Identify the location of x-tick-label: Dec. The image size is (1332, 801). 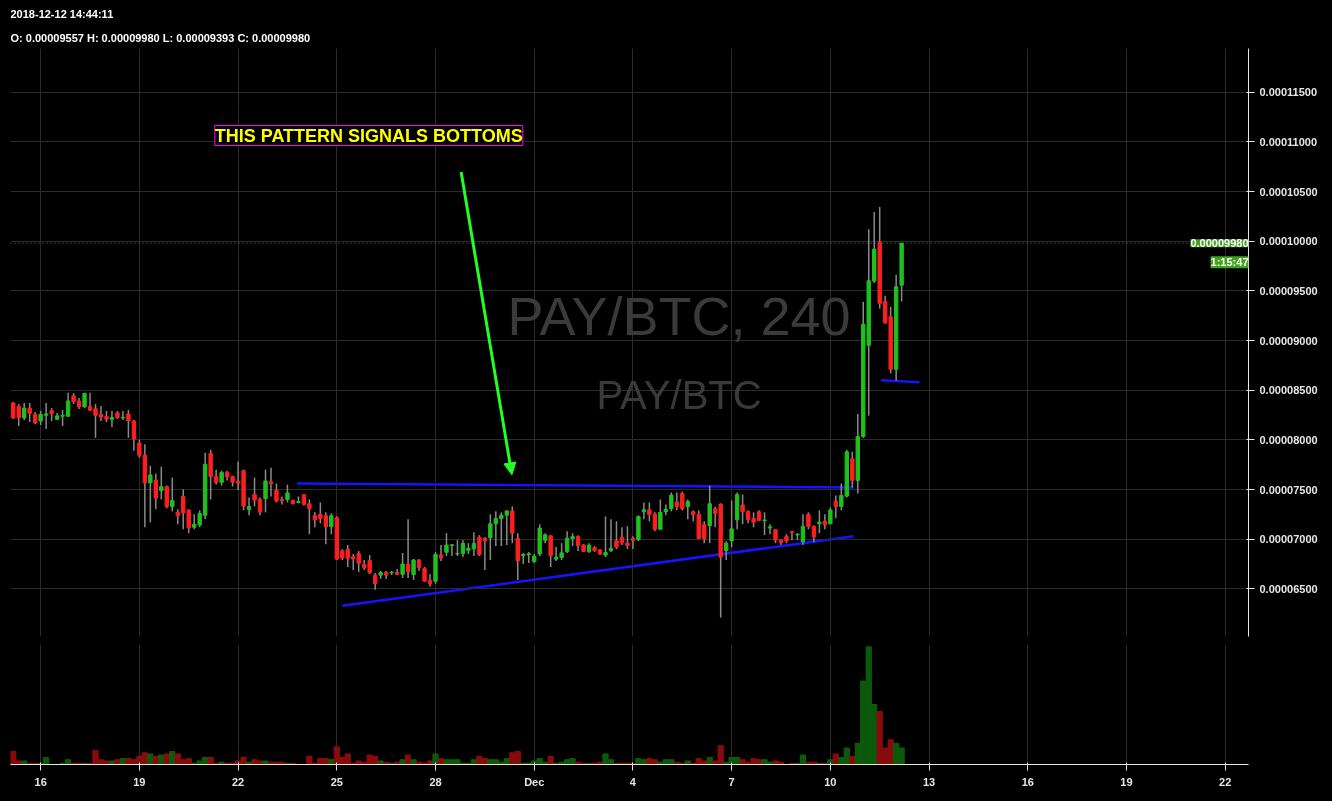
(534, 781).